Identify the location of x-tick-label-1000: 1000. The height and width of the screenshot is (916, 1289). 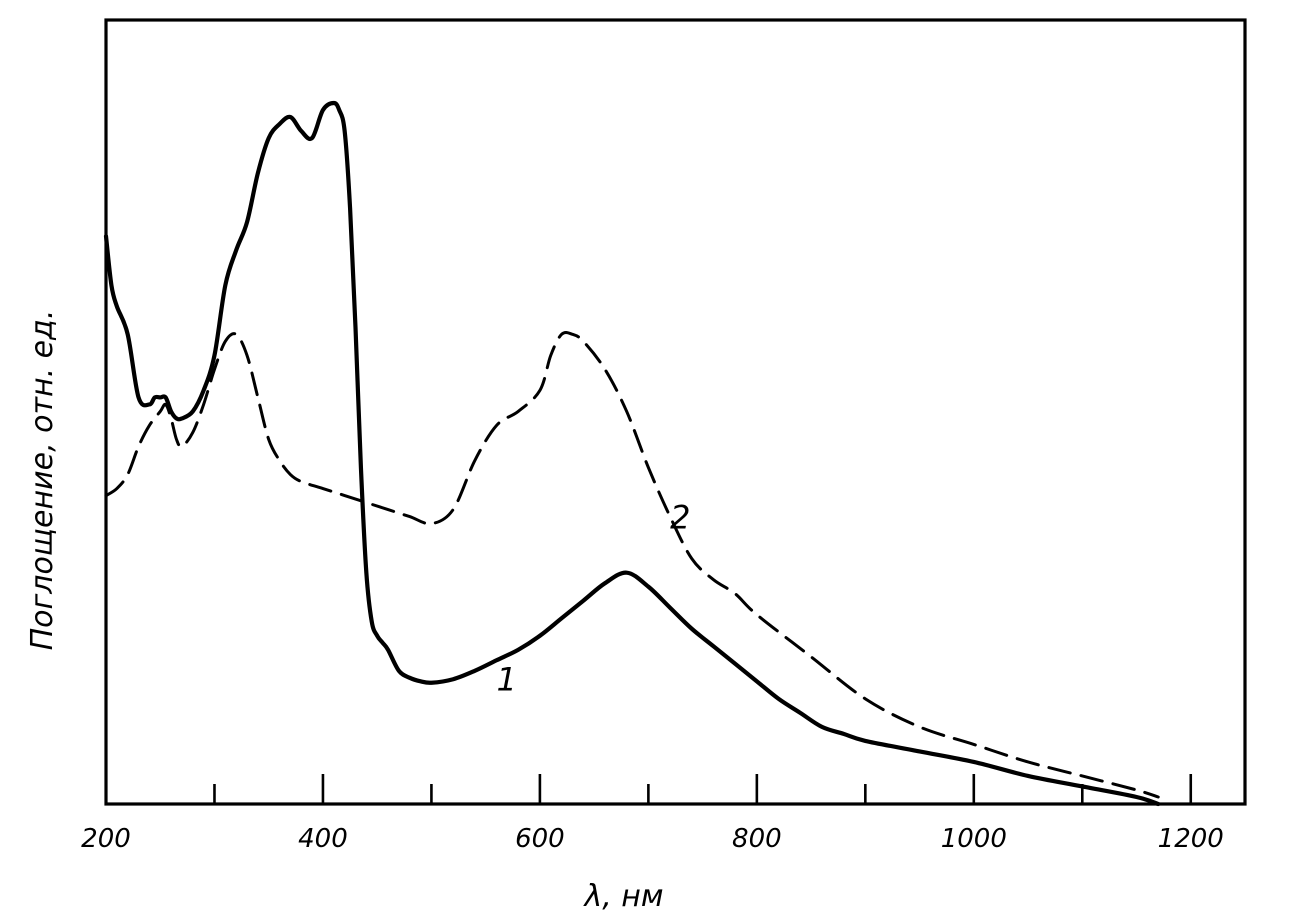
(974, 839).